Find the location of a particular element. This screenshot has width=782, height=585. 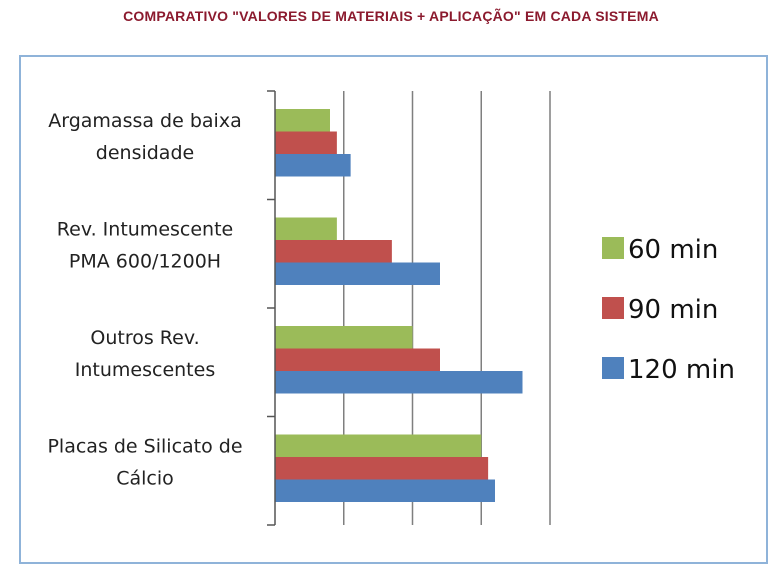

legend-label: 60 min is located at coordinates (673, 250).